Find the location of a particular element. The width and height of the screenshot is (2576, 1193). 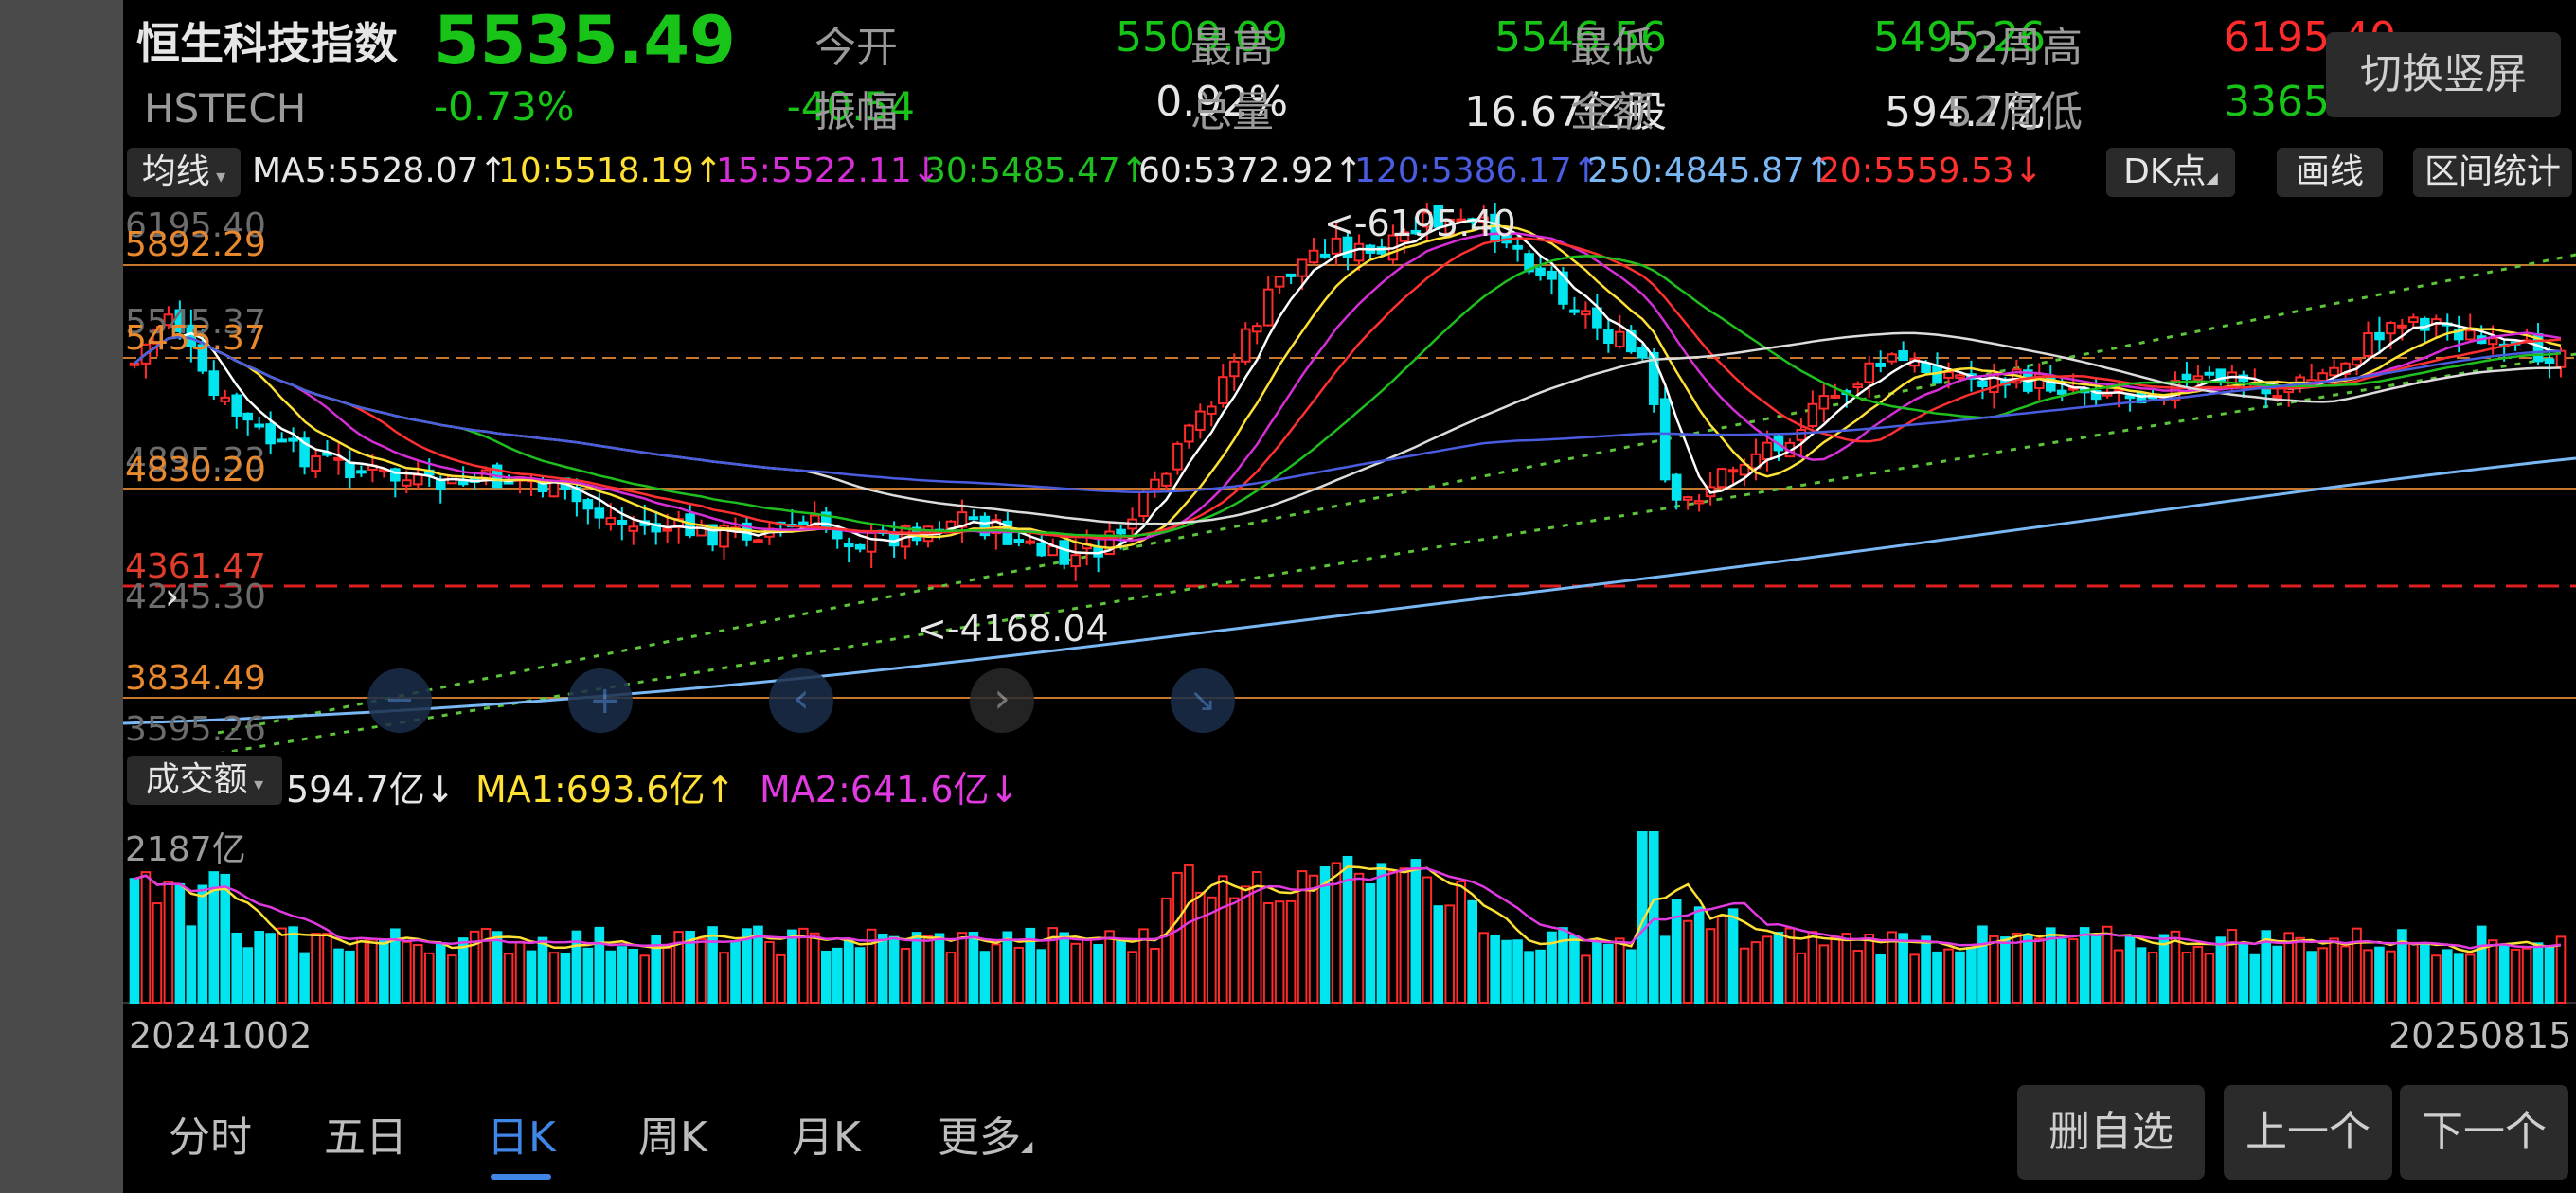

stat-value-open: 5509.09 is located at coordinates (1202, 37).